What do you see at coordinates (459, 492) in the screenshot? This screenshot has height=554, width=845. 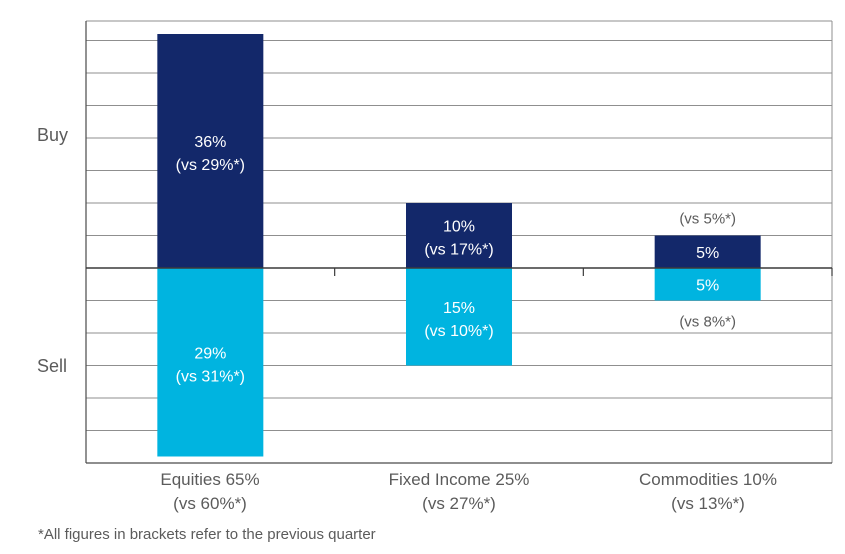 I see `category-label-fixed-income: Fixed Income 25% (vs 27%*)` at bounding box center [459, 492].